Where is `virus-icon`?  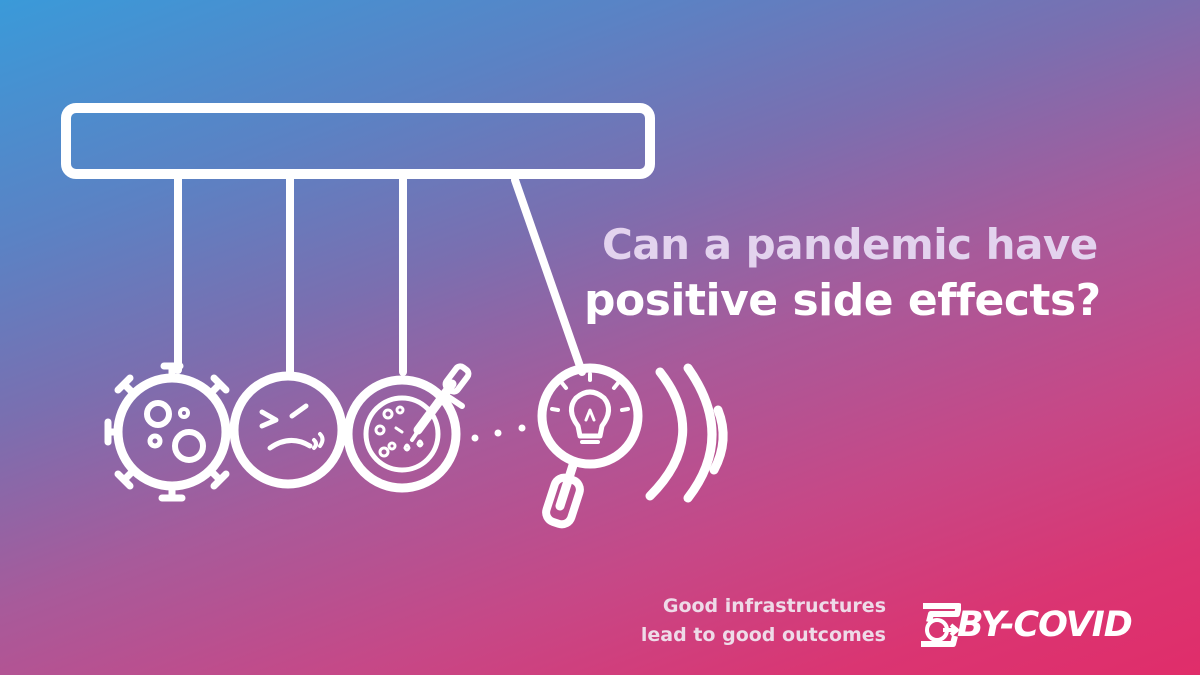 virus-icon is located at coordinates (167, 432).